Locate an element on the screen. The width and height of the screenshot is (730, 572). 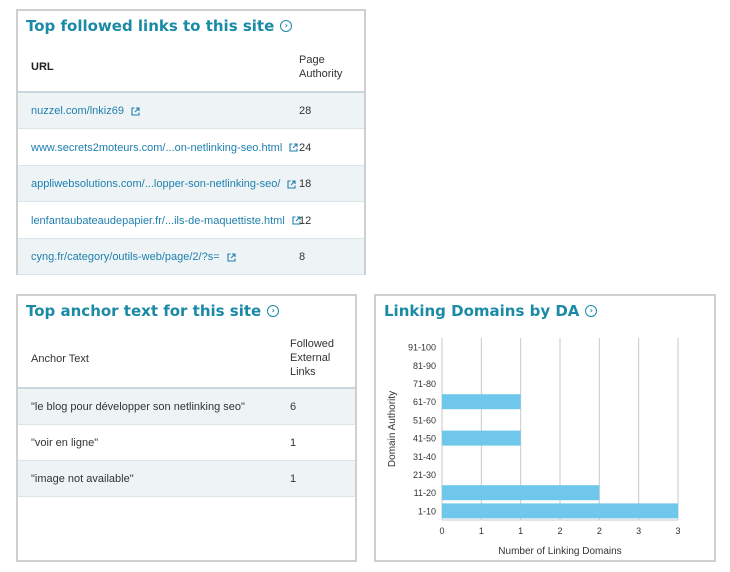
card-title-text: Linking Domains by DA is located at coordinates (482, 311).